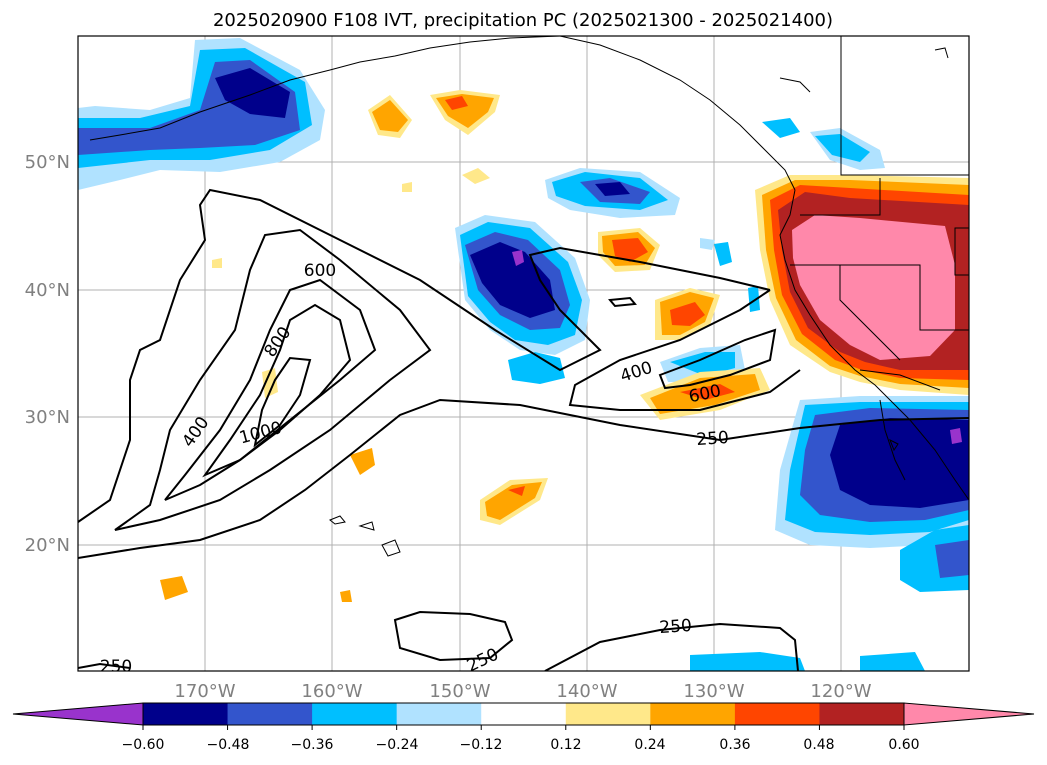 This screenshot has width=1047, height=765. I want to click on longitude-labels: 170°W 160°W 150°W 140°W 130°W 120°W, so click(522, 691).